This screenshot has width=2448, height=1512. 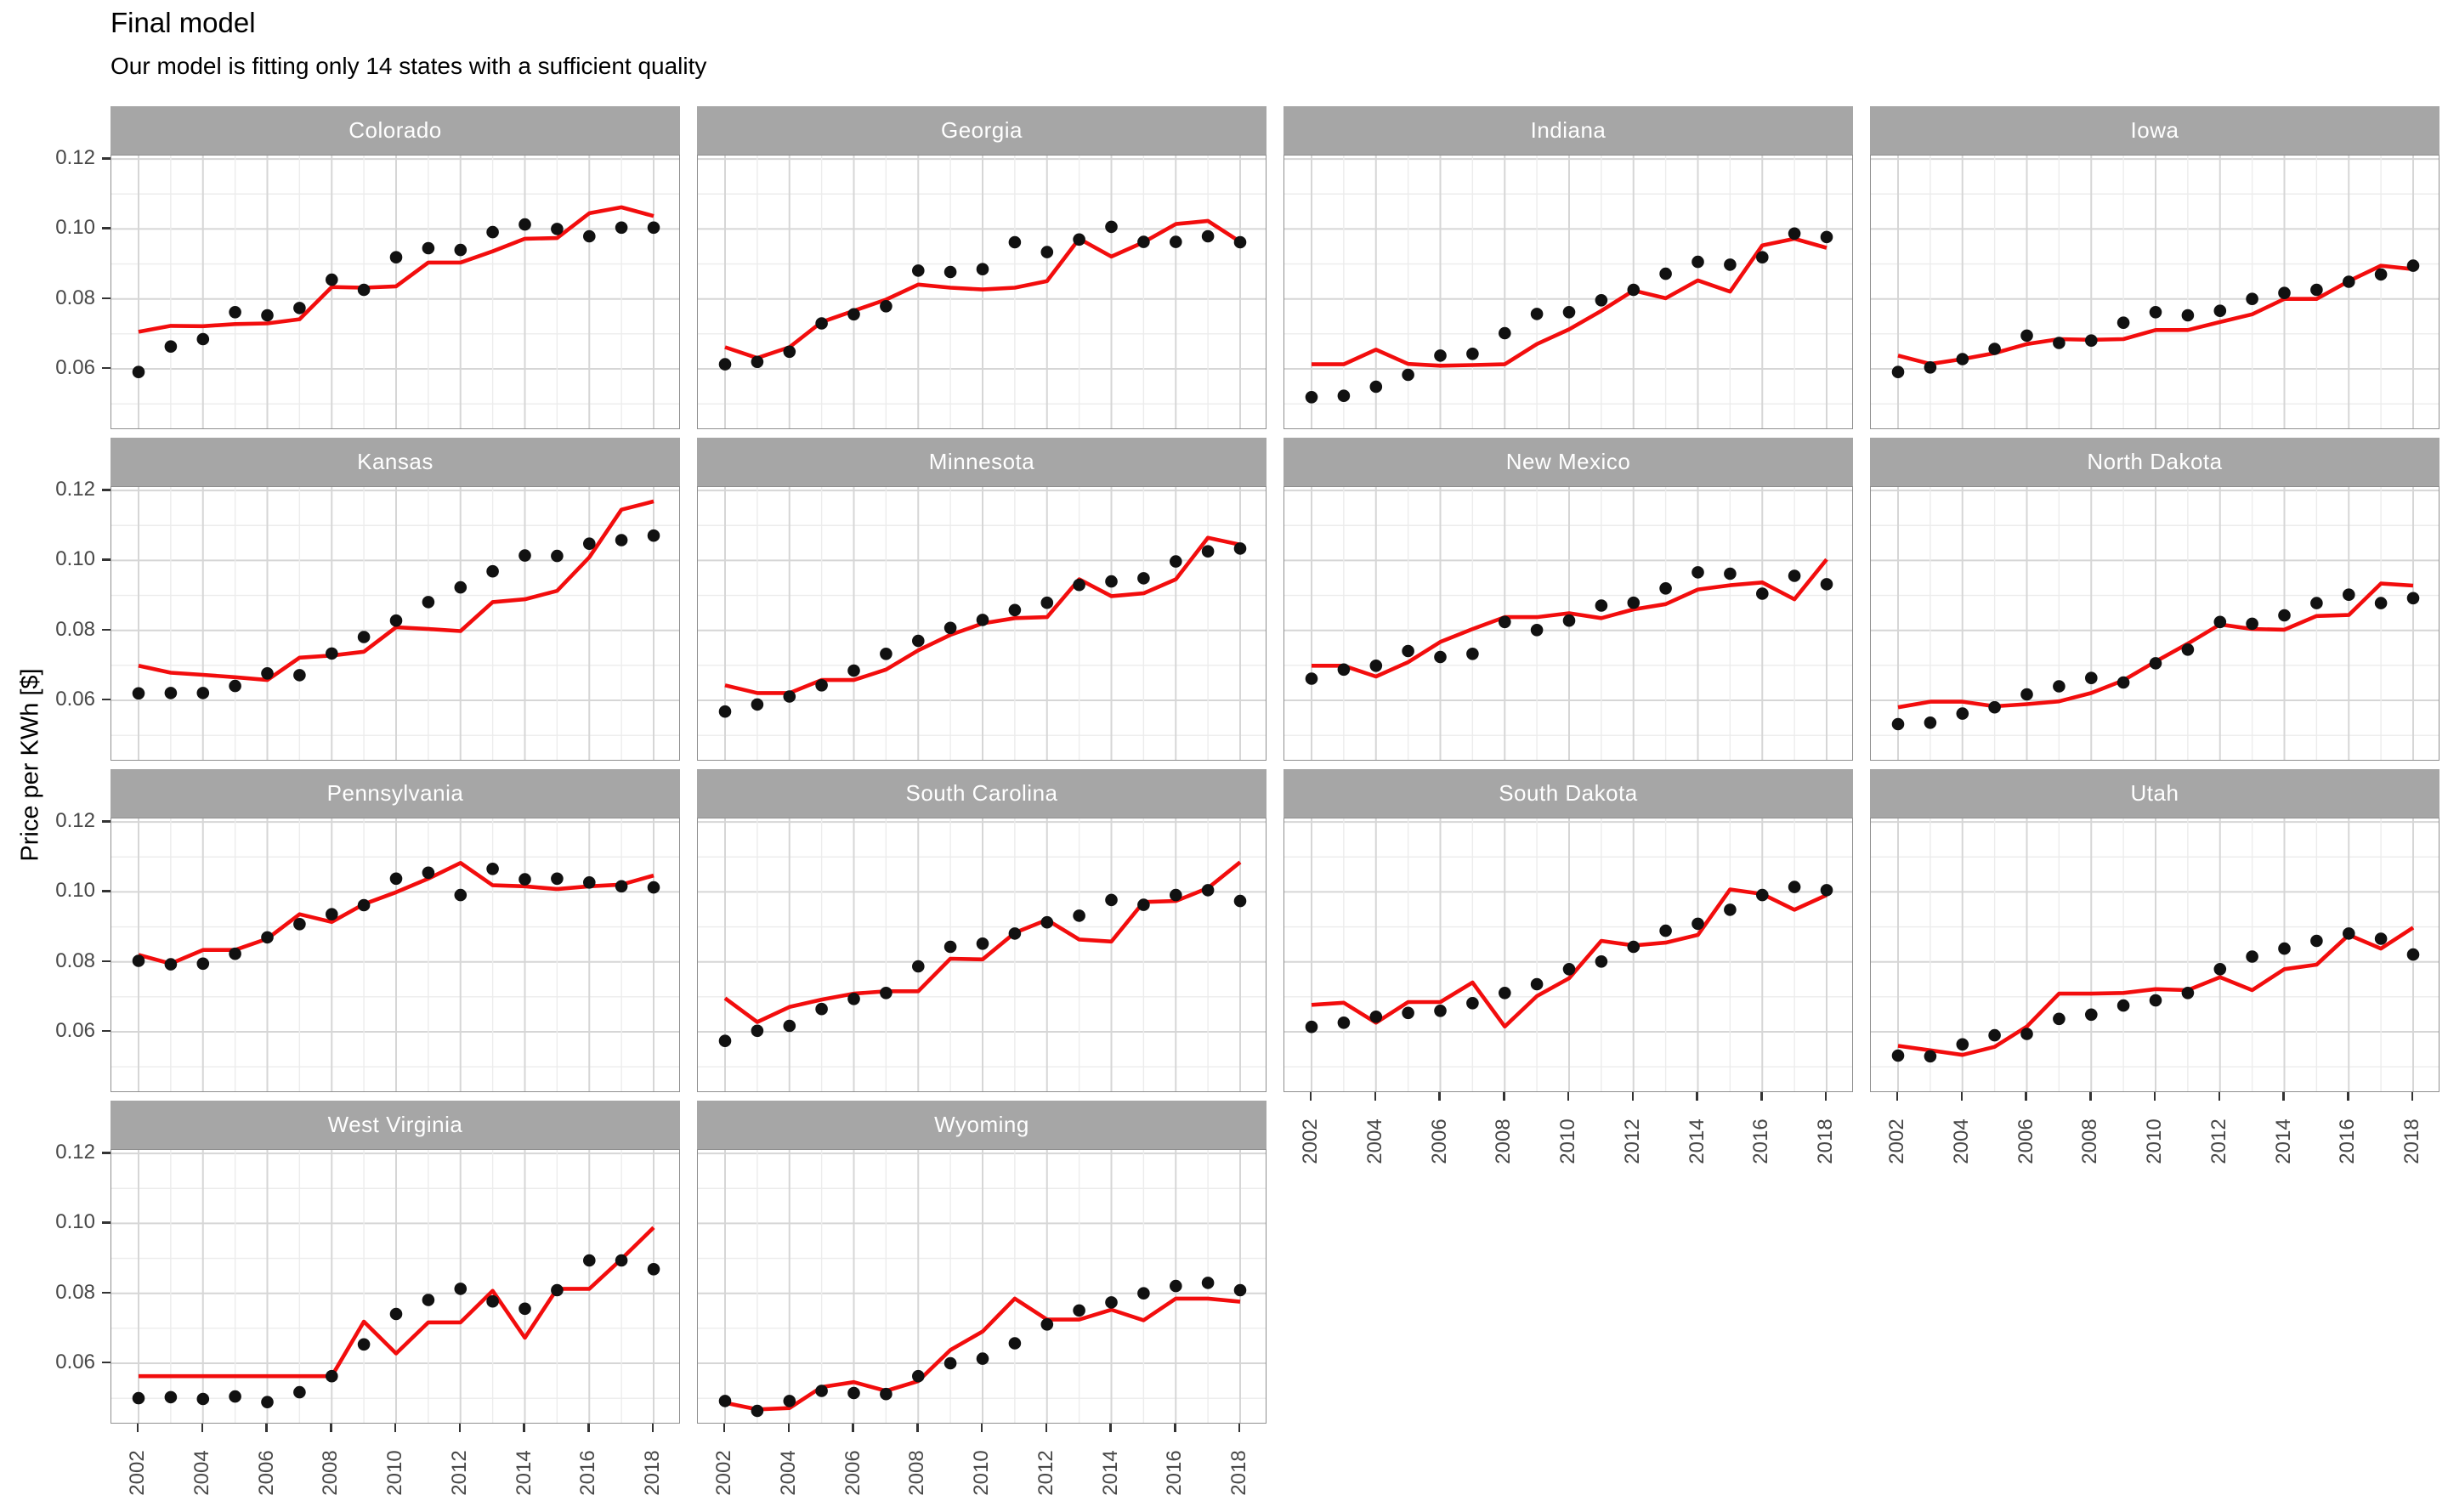 What do you see at coordinates (1568, 462) in the screenshot?
I see `facet-strip-label: New Mexico` at bounding box center [1568, 462].